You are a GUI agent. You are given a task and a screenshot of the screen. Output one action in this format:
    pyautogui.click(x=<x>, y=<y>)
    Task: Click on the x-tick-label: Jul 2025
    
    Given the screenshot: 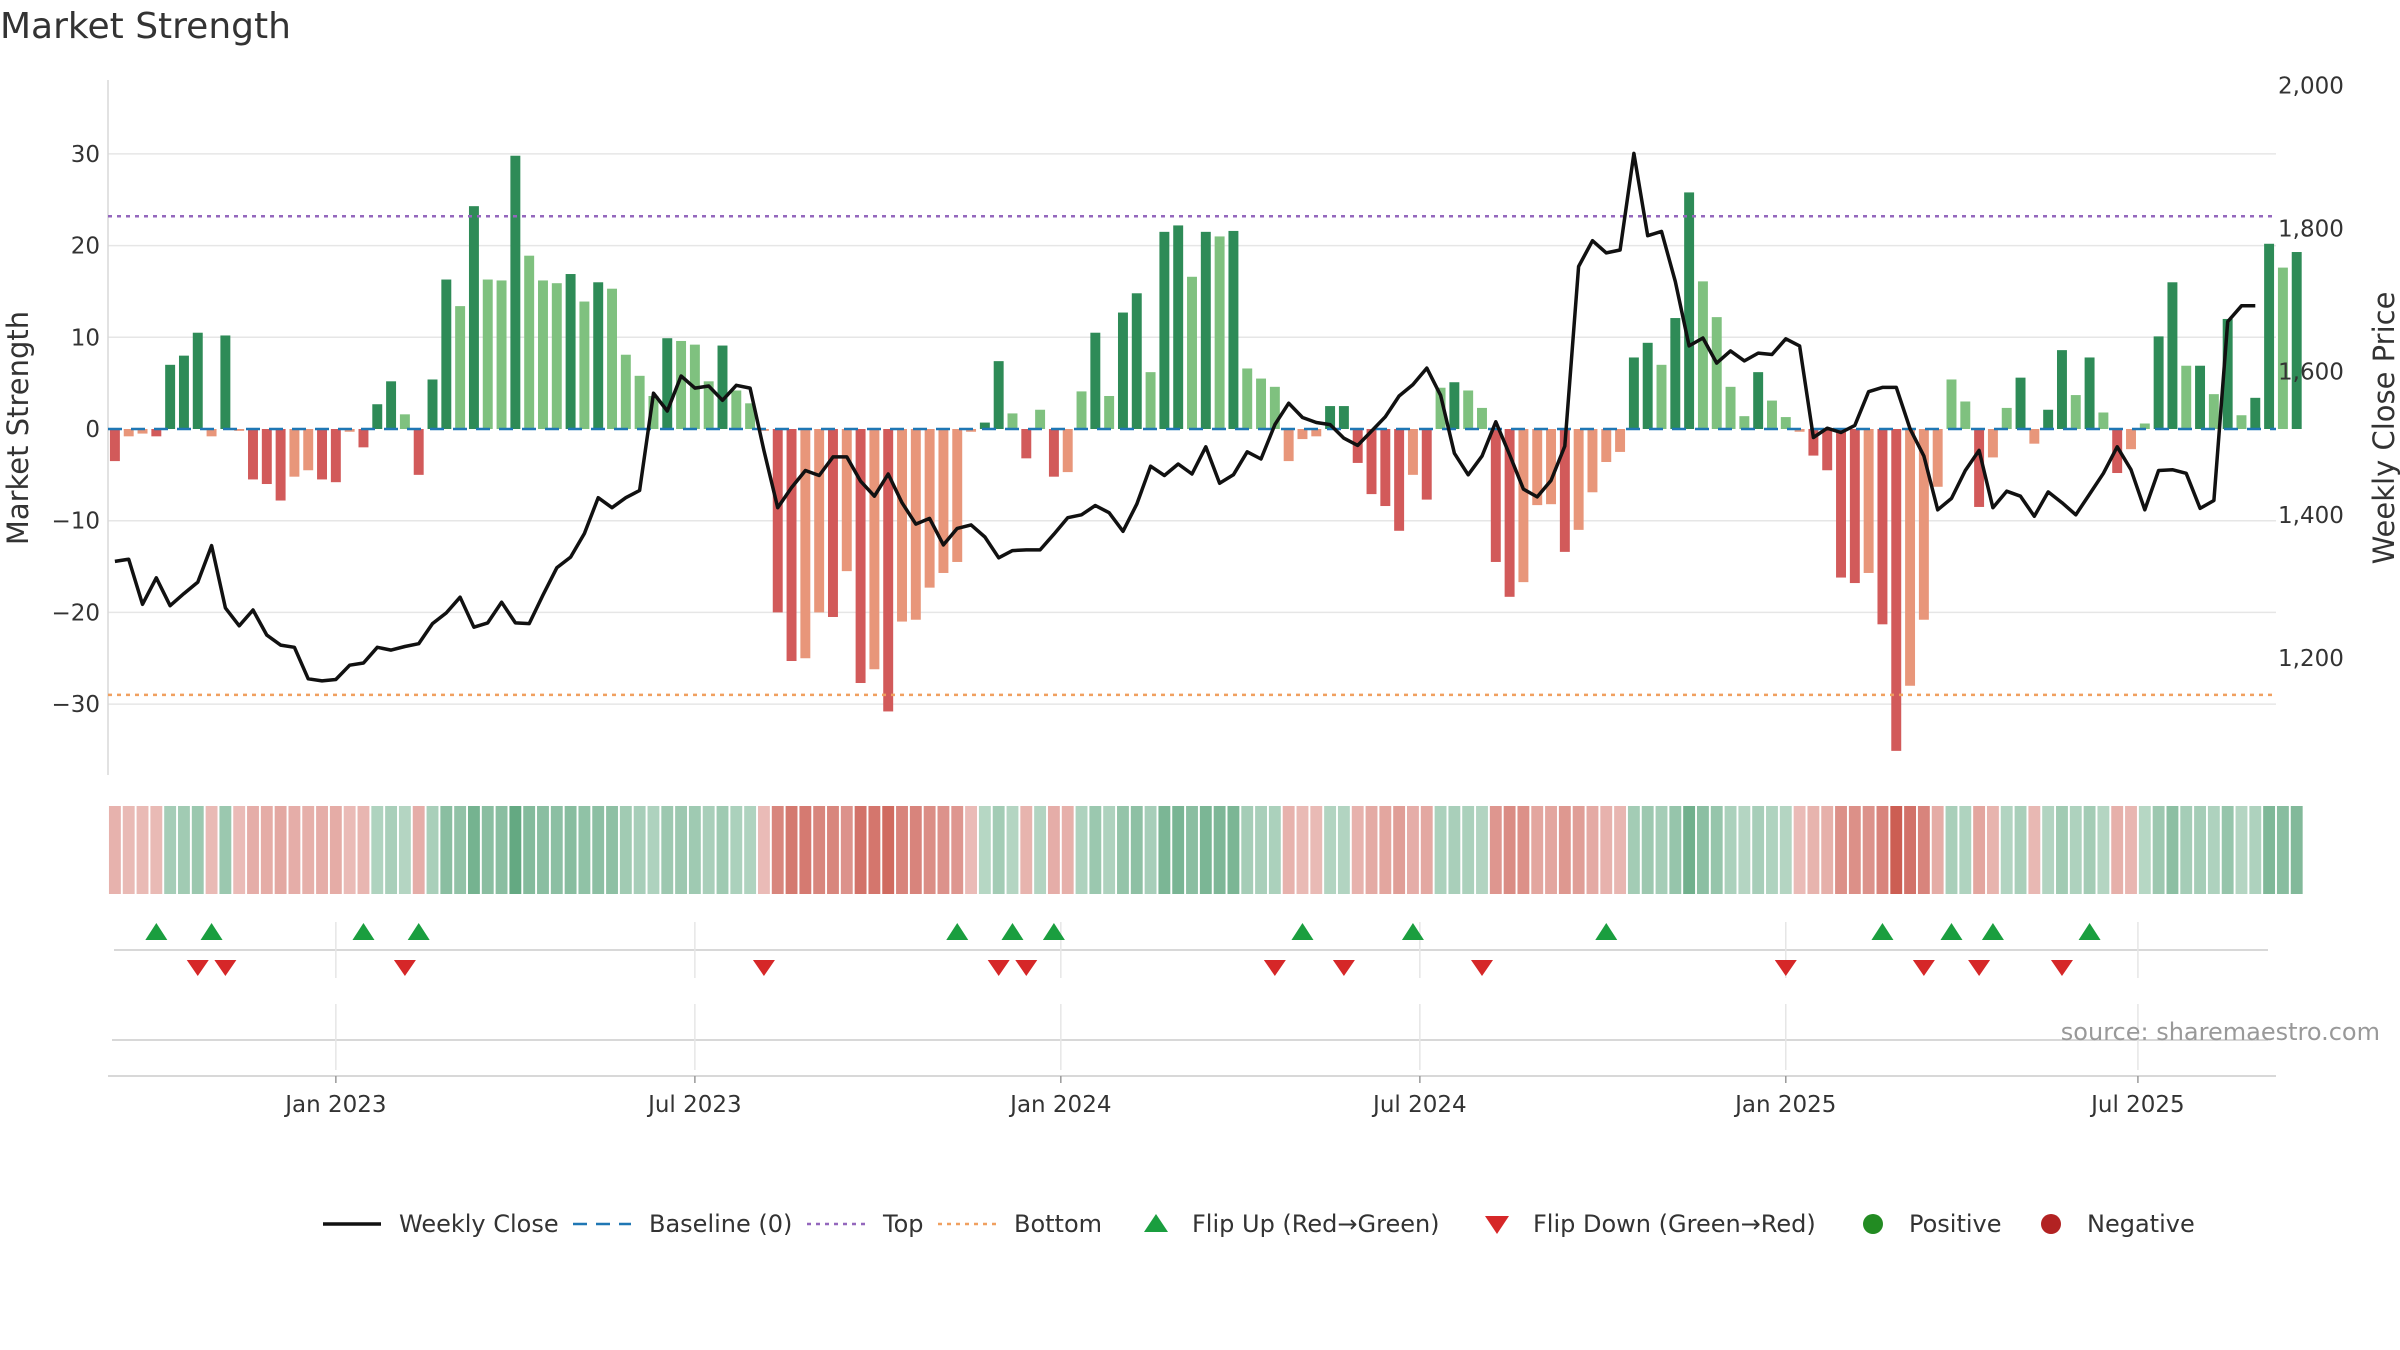 What is the action you would take?
    pyautogui.click(x=2137, y=1105)
    